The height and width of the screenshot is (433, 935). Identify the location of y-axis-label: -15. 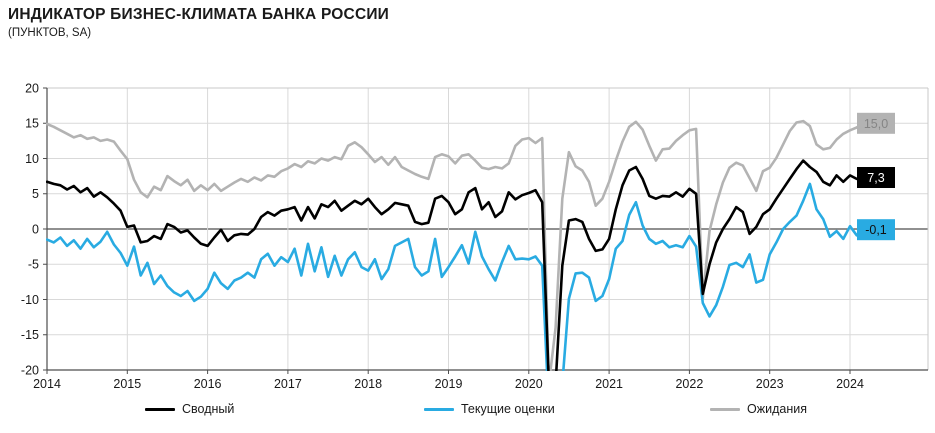
(30, 335).